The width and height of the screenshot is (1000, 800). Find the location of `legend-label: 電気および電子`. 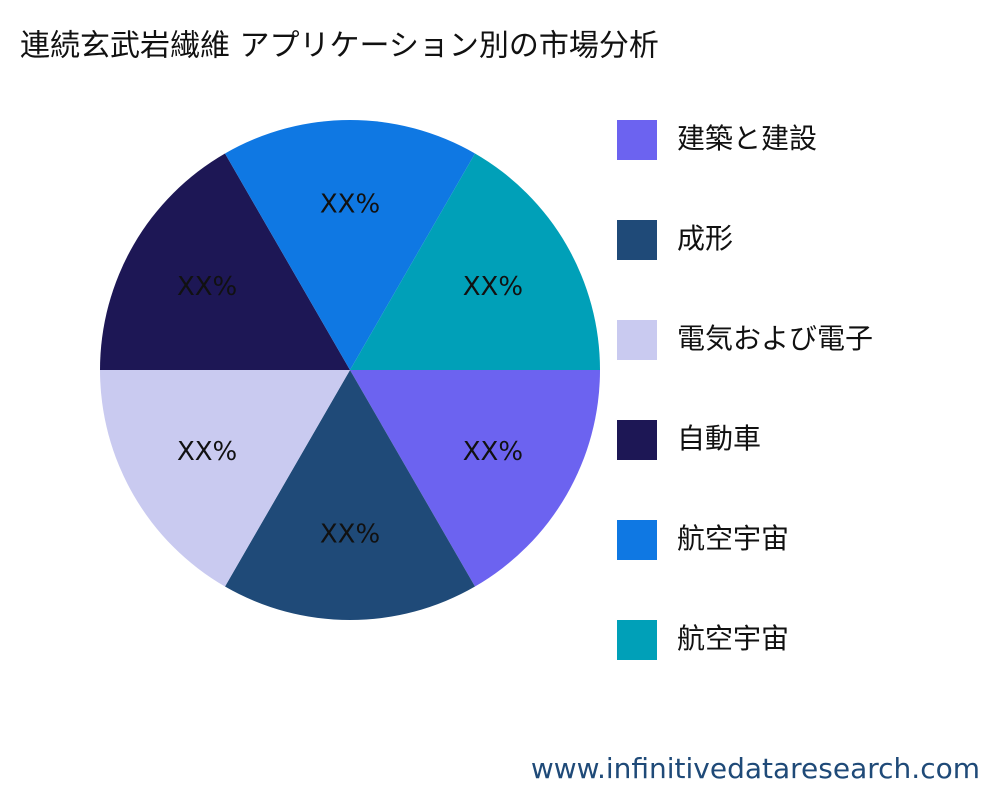

legend-label: 電気および電子 is located at coordinates (775, 338).